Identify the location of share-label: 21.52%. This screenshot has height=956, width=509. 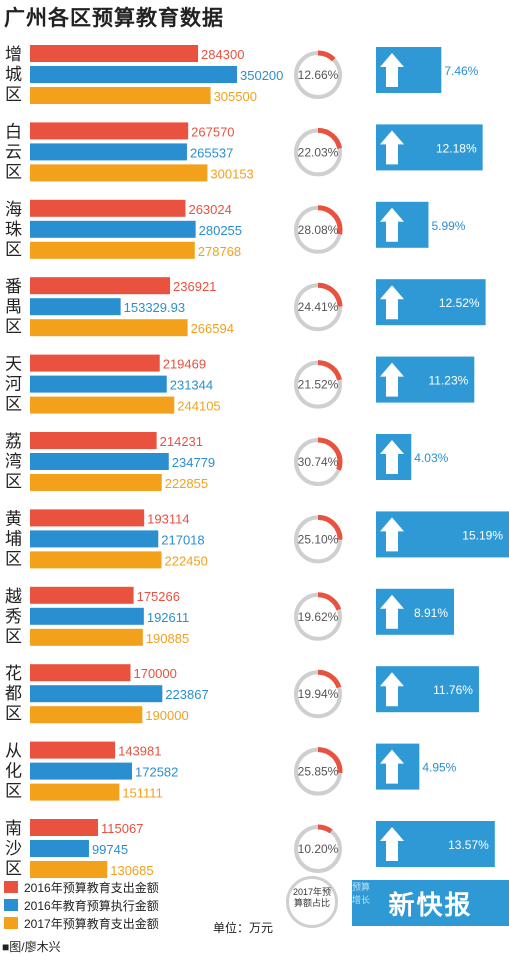
(318, 385).